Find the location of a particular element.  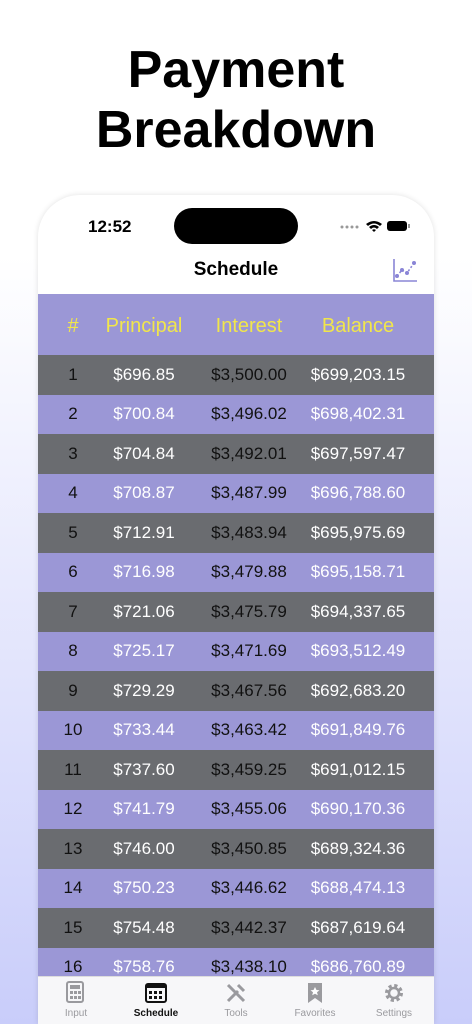

table-cell: $716.98 is located at coordinates (144, 572).